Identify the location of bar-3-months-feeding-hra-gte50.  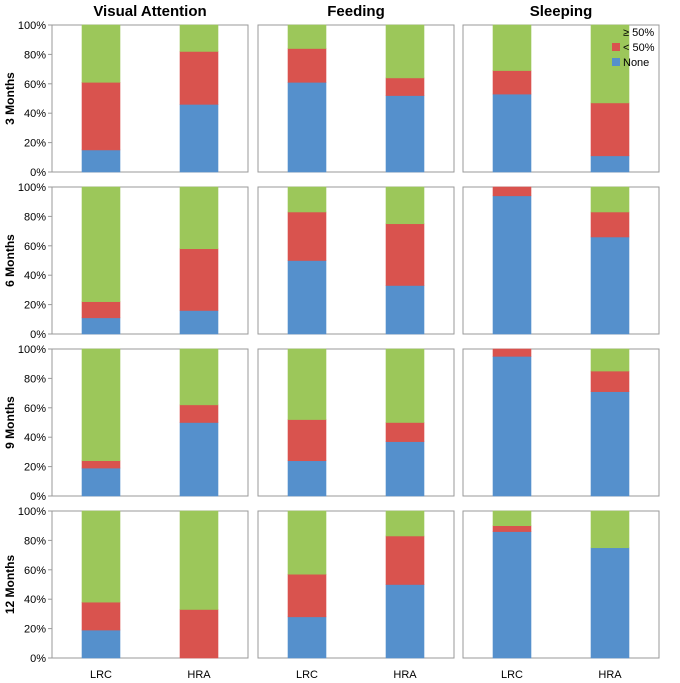
(405, 51).